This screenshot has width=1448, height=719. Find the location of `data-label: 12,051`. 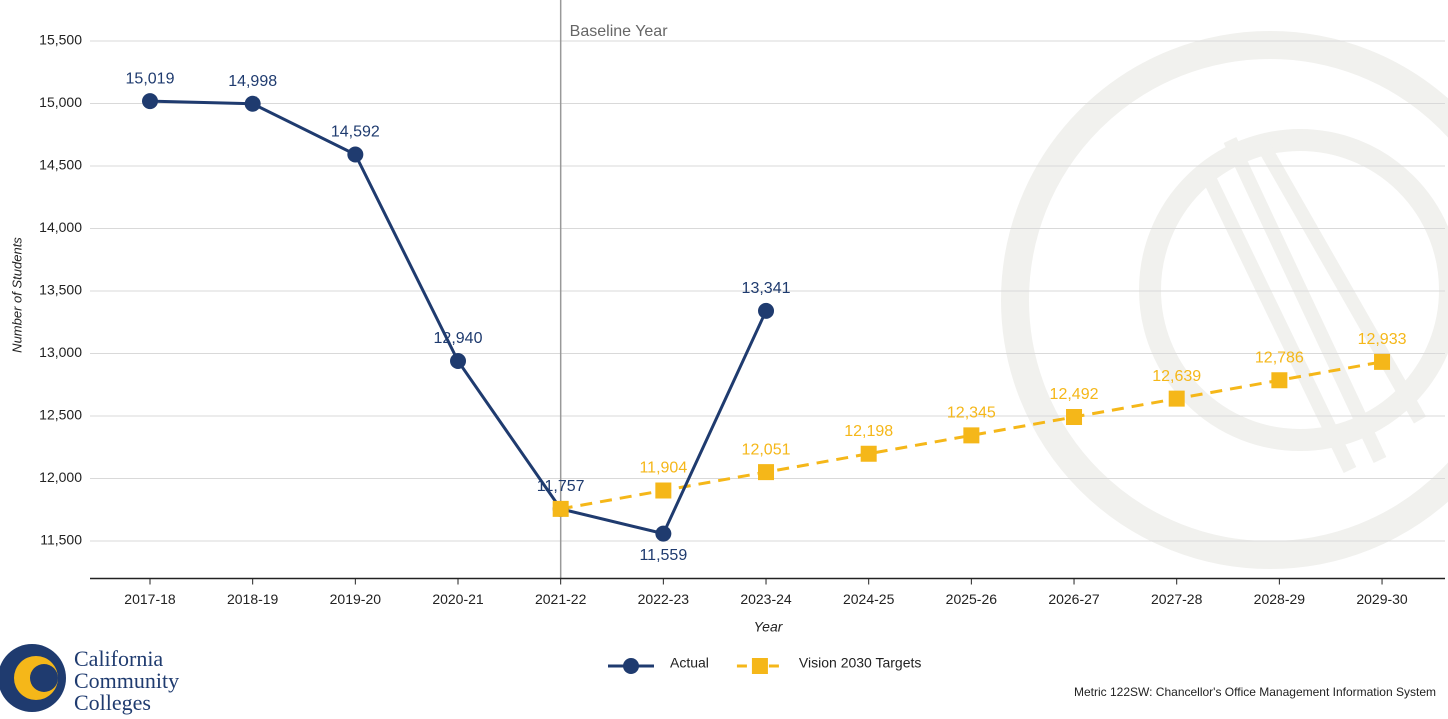

data-label: 12,051 is located at coordinates (766, 449).